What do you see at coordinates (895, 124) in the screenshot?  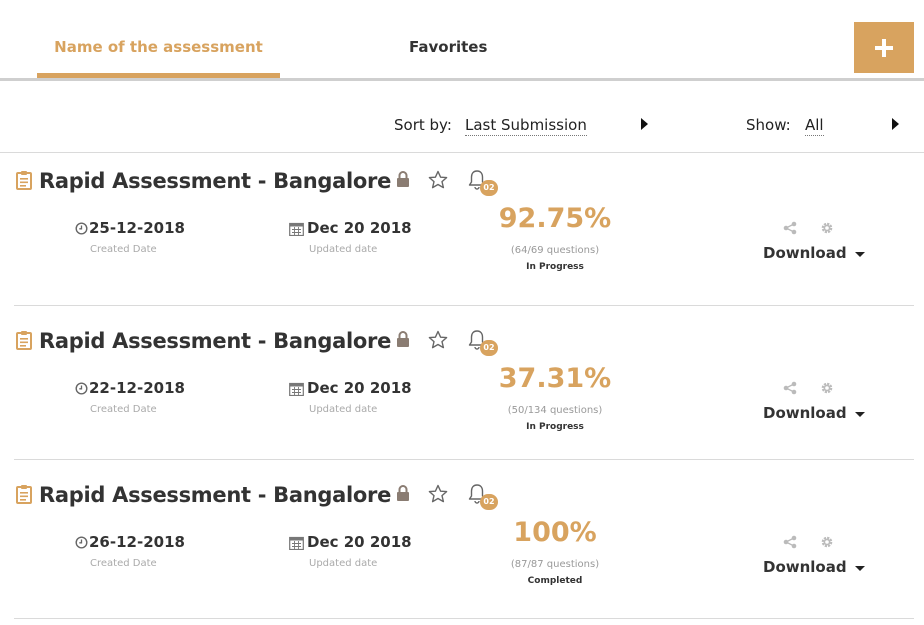 I see `show-caret-right-icon` at bounding box center [895, 124].